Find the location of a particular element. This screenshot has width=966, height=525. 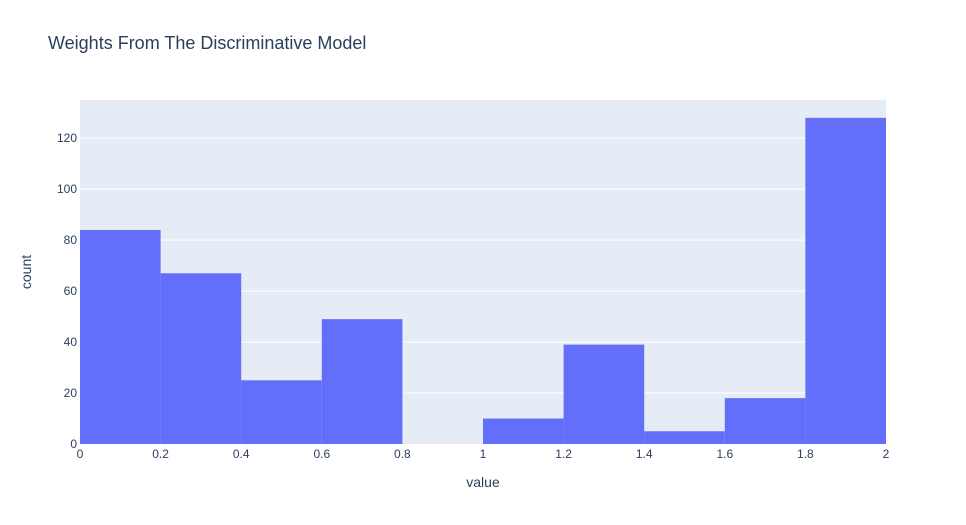

y-tick-label: 0 is located at coordinates (73, 444).